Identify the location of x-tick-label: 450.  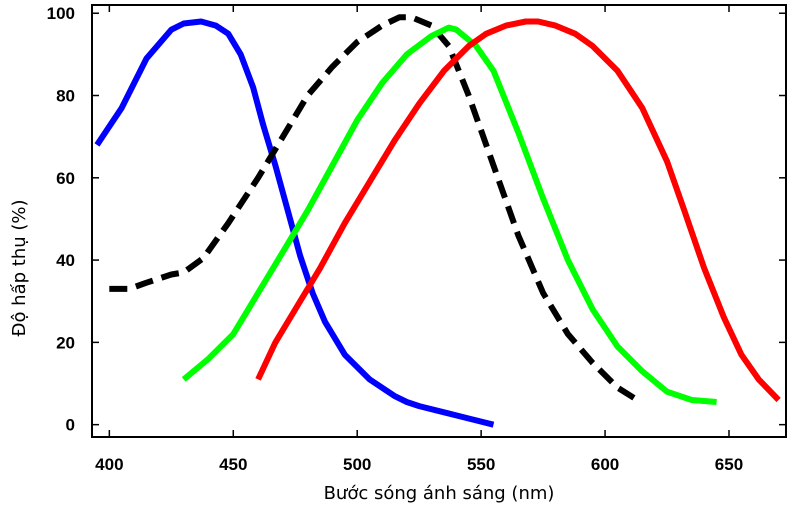
(233, 464).